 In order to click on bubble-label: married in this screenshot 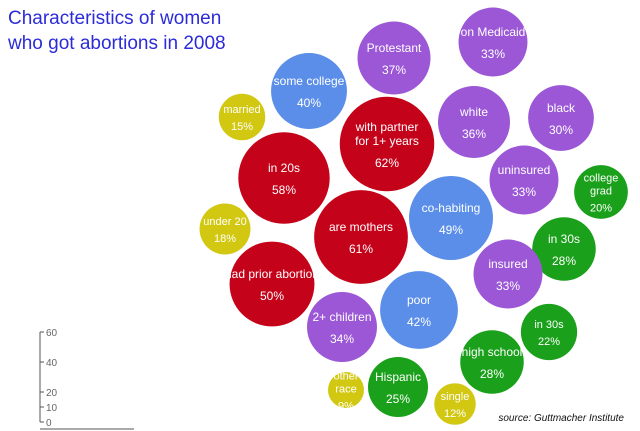, I will do `click(241, 110)`.